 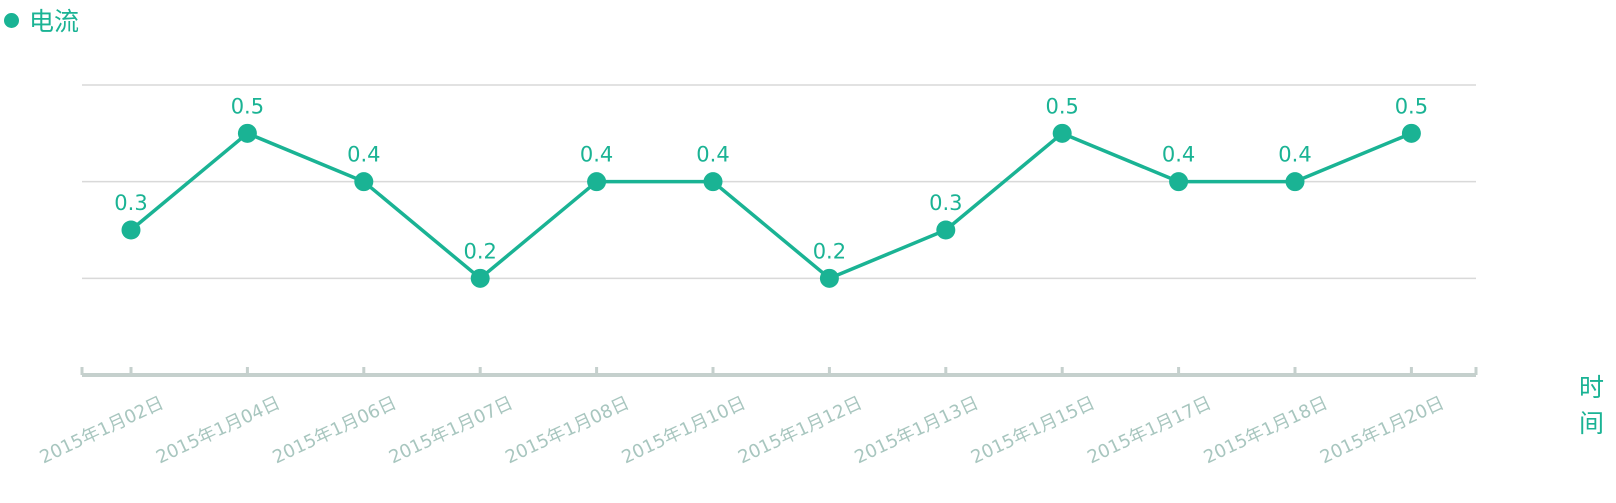 I want to click on legend-label: 电流, so click(x=54, y=21).